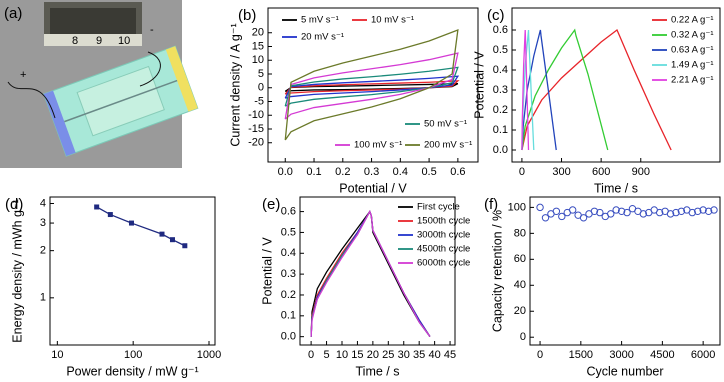  What do you see at coordinates (561, 172) in the screenshot?
I see `x-tick-label: 300` at bounding box center [561, 172].